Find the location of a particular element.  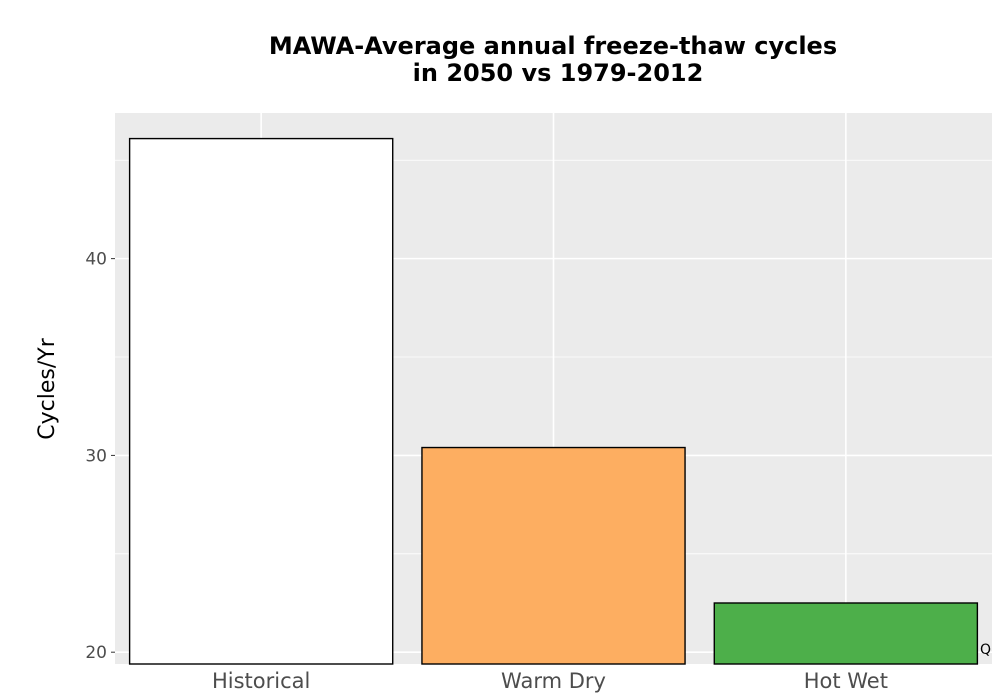

y-tick-label: 30 is located at coordinates (96, 456).